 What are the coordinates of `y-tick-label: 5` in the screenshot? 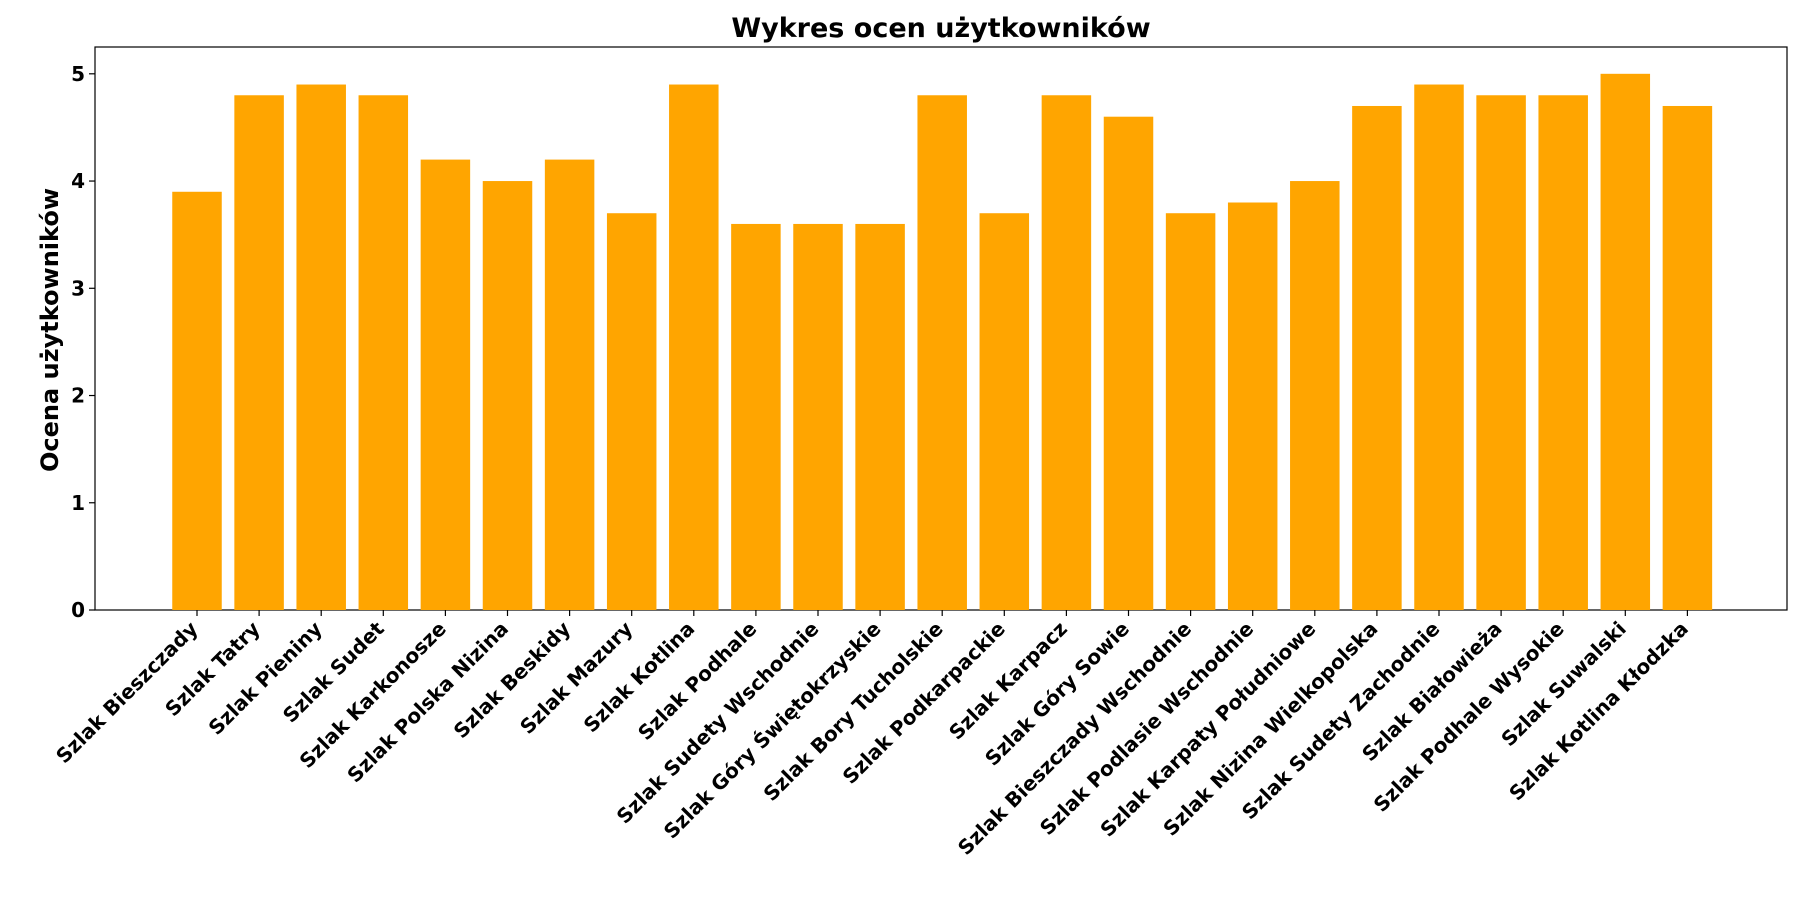 It's located at (78, 74).